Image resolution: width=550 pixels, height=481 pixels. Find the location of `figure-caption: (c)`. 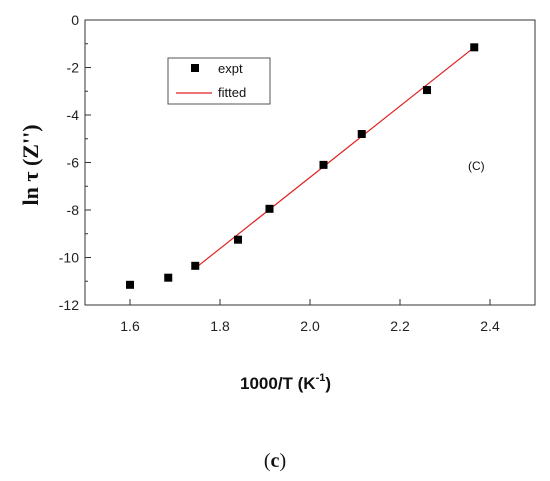

figure-caption: (c) is located at coordinates (275, 461).